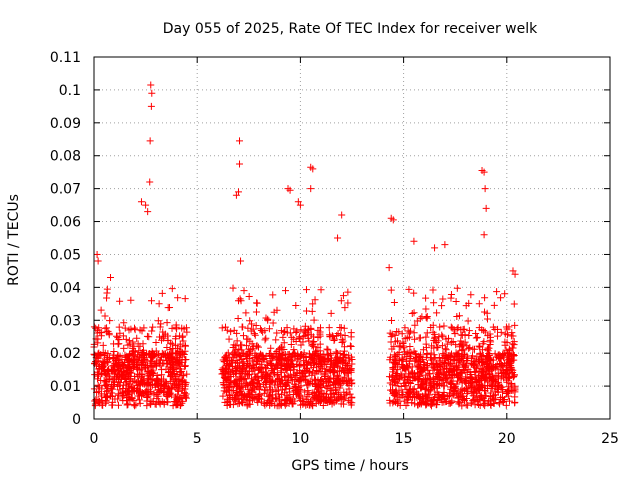  Describe the element at coordinates (94, 439) in the screenshot. I see `x-tick-label: 0` at that location.